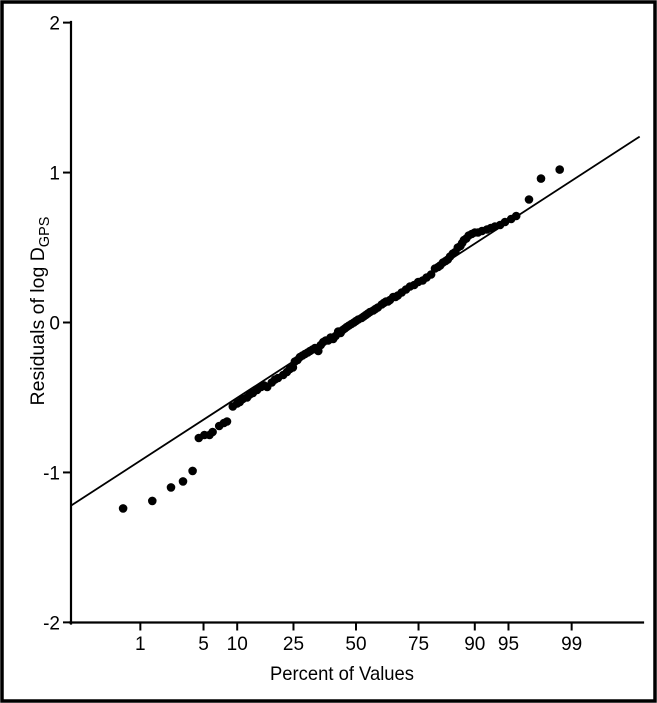 The width and height of the screenshot is (657, 703). I want to click on y-axis-title-group: Residuals of log DGPS, so click(40, 311).